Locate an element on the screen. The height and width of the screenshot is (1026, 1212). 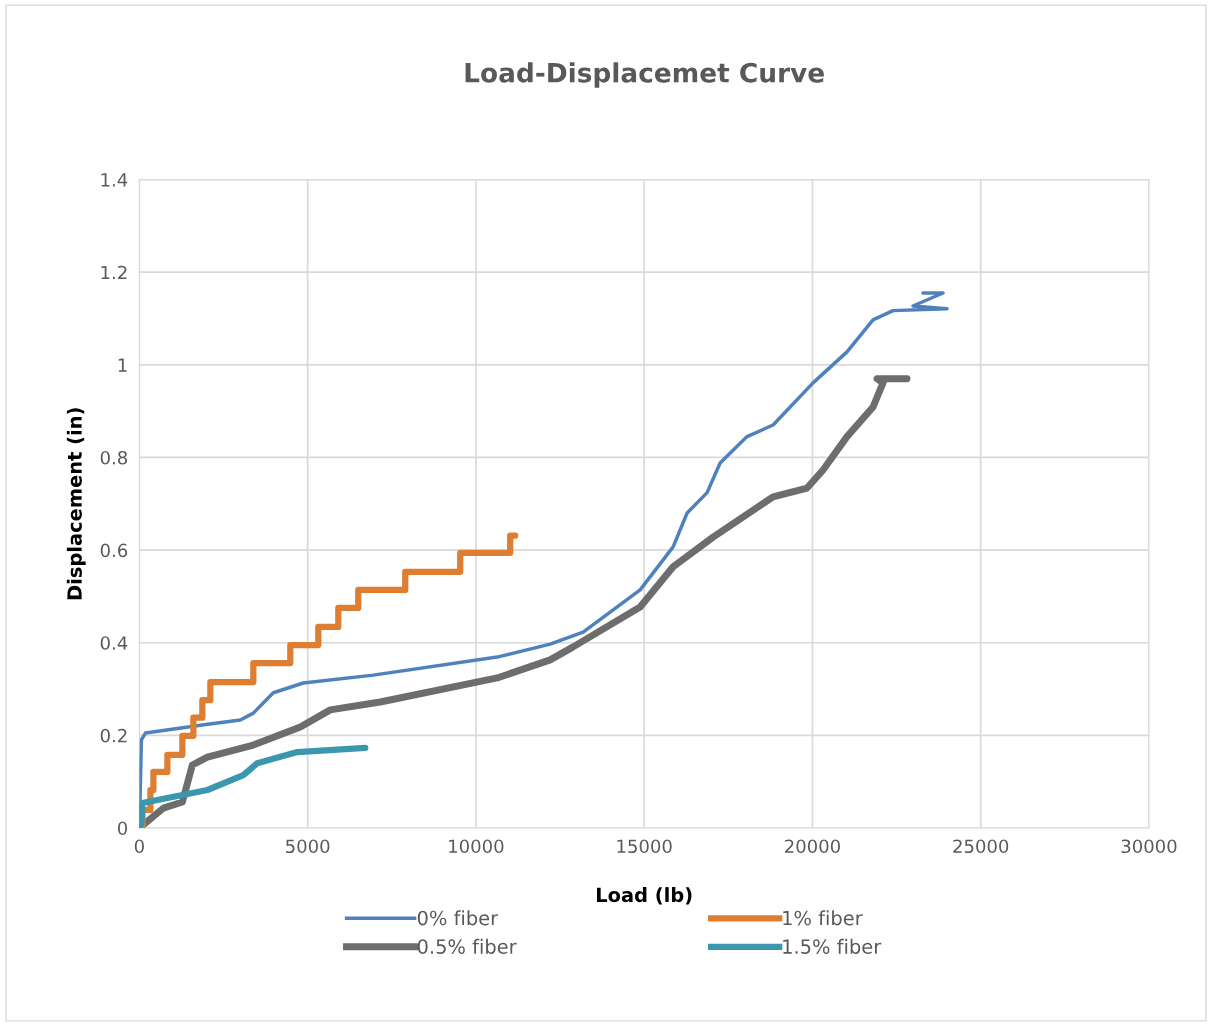
y-tick-label: 0.4 is located at coordinates (114, 643).